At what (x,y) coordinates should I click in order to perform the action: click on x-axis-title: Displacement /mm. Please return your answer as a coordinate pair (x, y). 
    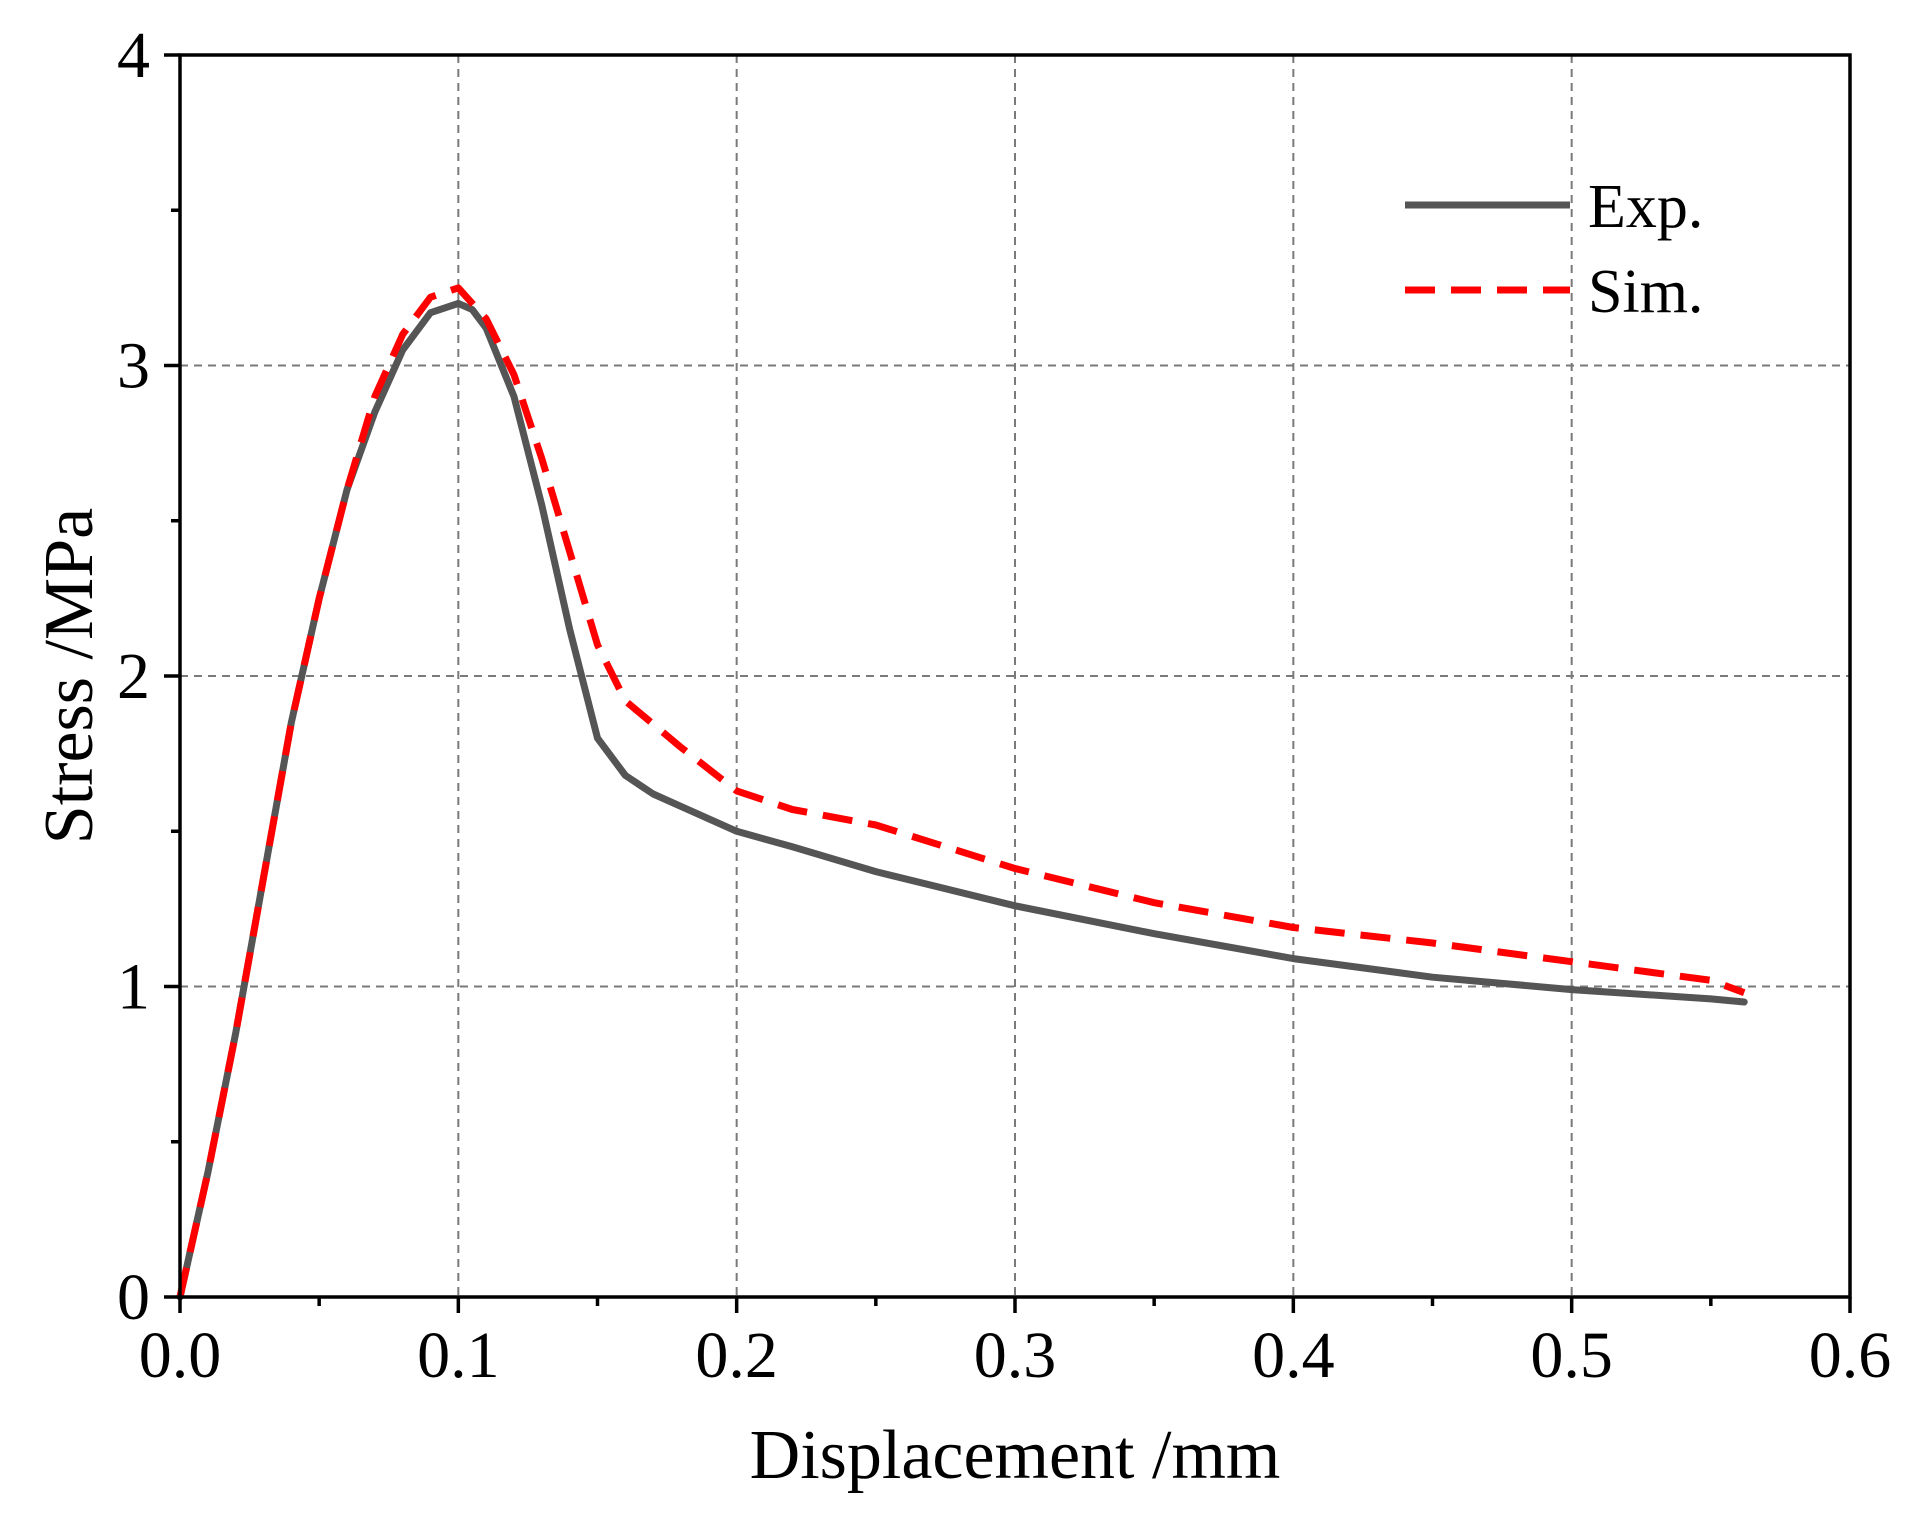
    Looking at the image, I should click on (1015, 1455).